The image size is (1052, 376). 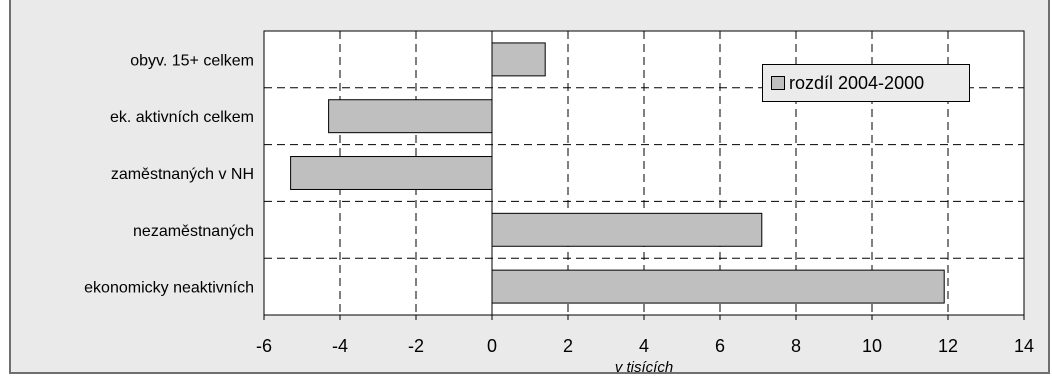 What do you see at coordinates (948, 346) in the screenshot?
I see `x-tick-label: 12` at bounding box center [948, 346].